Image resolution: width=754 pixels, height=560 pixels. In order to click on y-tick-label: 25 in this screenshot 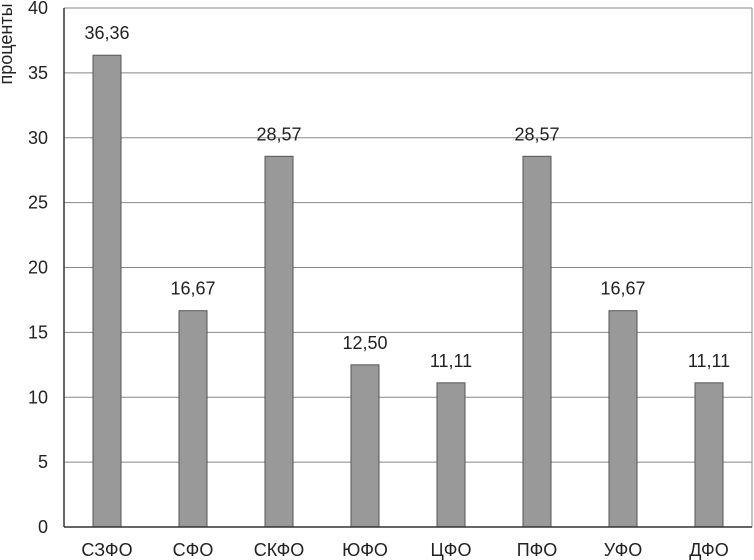, I will do `click(38, 203)`.